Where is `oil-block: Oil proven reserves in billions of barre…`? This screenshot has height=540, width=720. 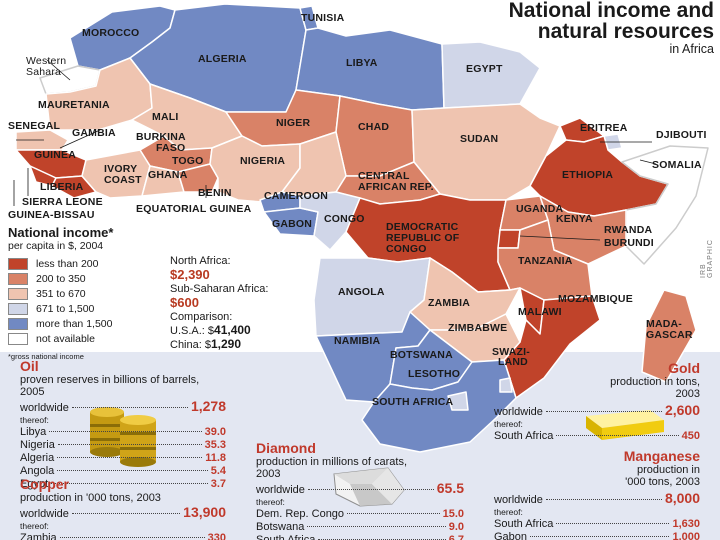 oil-block: Oil proven reserves in billions of barre… is located at coordinates (123, 424).